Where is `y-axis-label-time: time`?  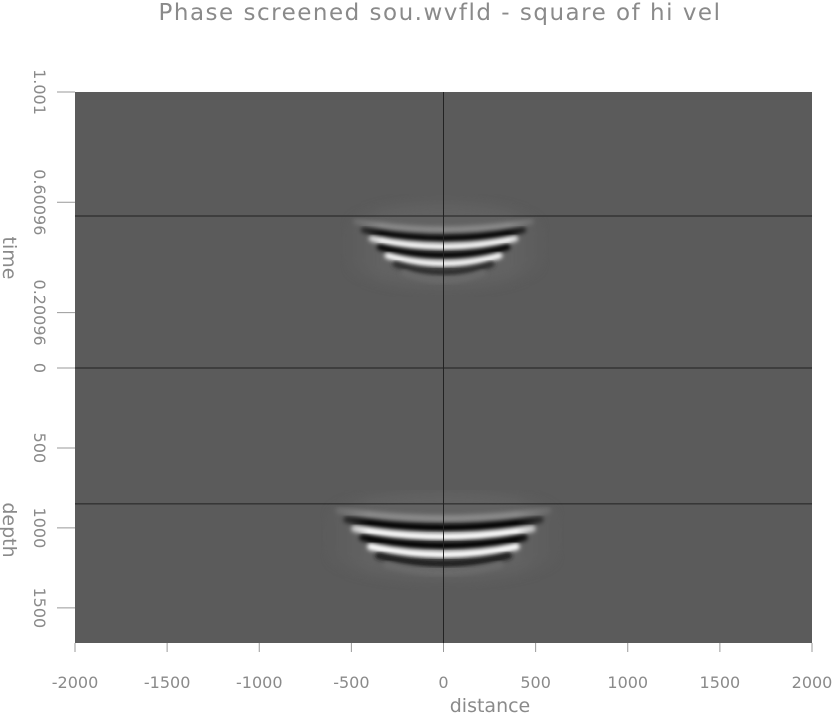
y-axis-label-time: time is located at coordinates (10, 258).